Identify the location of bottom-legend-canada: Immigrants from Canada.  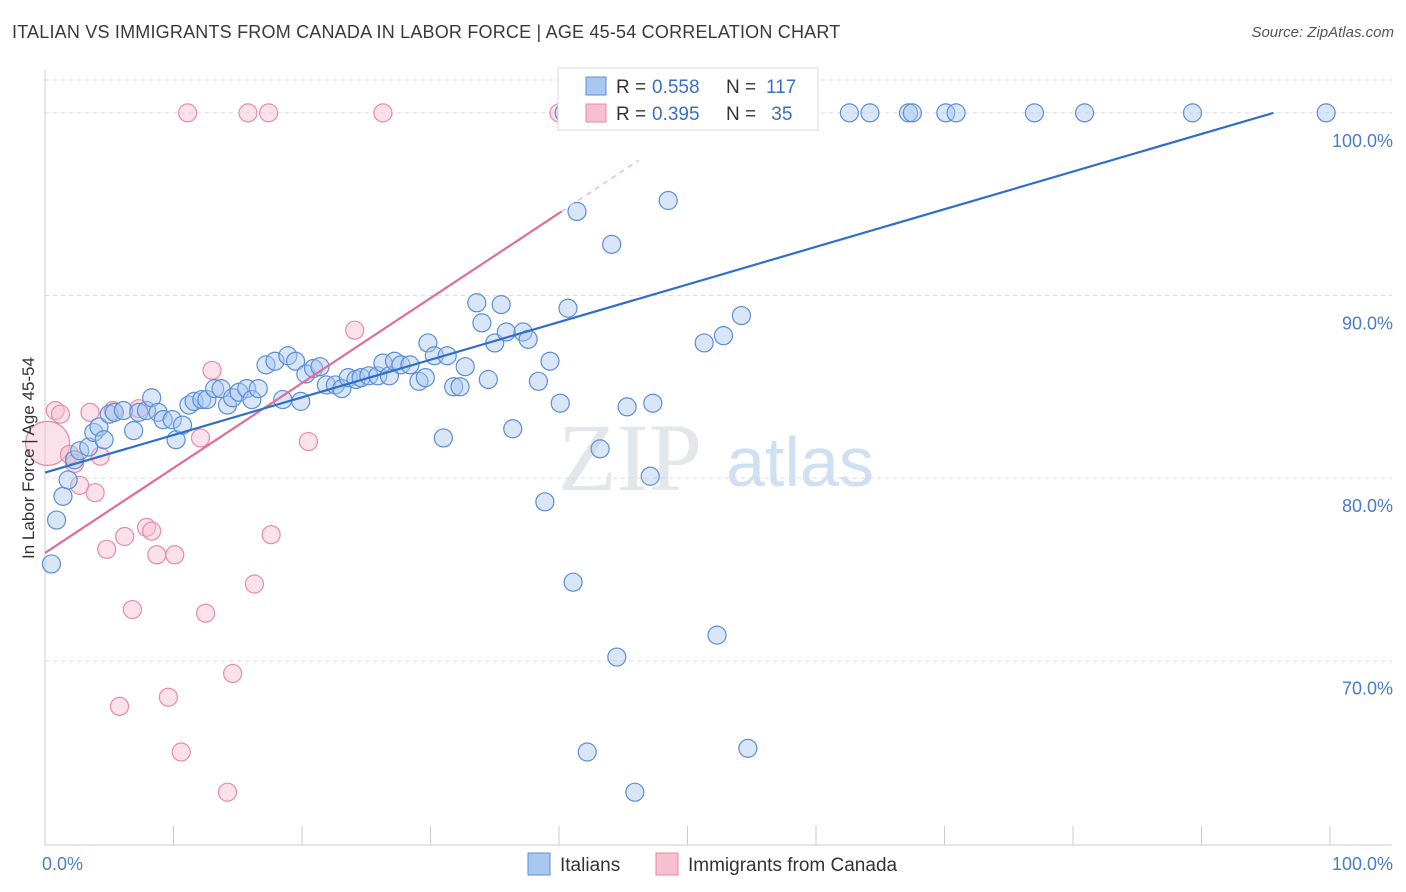
(793, 865).